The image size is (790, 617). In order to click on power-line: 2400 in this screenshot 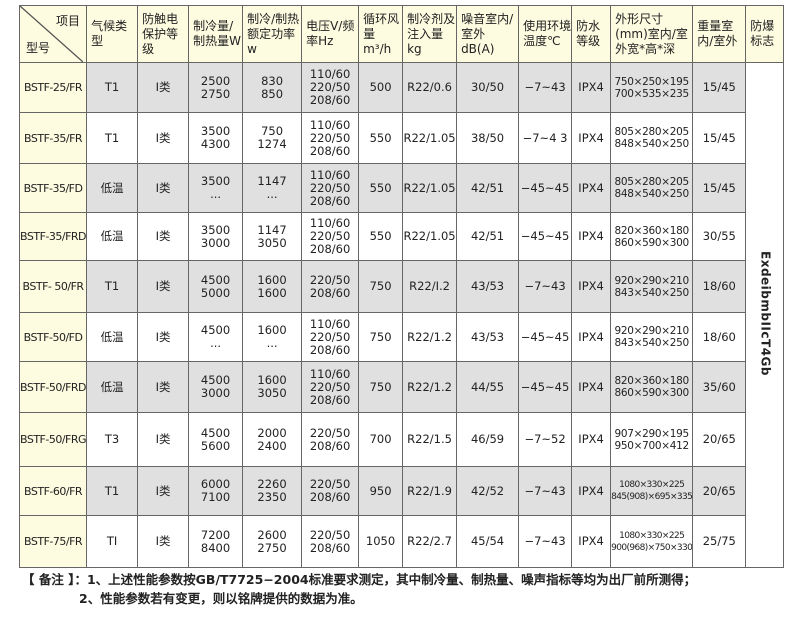, I will do `click(272, 445)`.